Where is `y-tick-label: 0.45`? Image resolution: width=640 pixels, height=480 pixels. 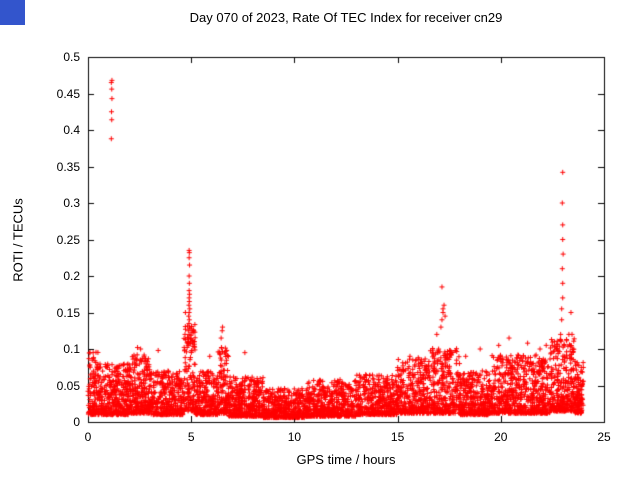 y-tick-label: 0.45 is located at coordinates (68, 93).